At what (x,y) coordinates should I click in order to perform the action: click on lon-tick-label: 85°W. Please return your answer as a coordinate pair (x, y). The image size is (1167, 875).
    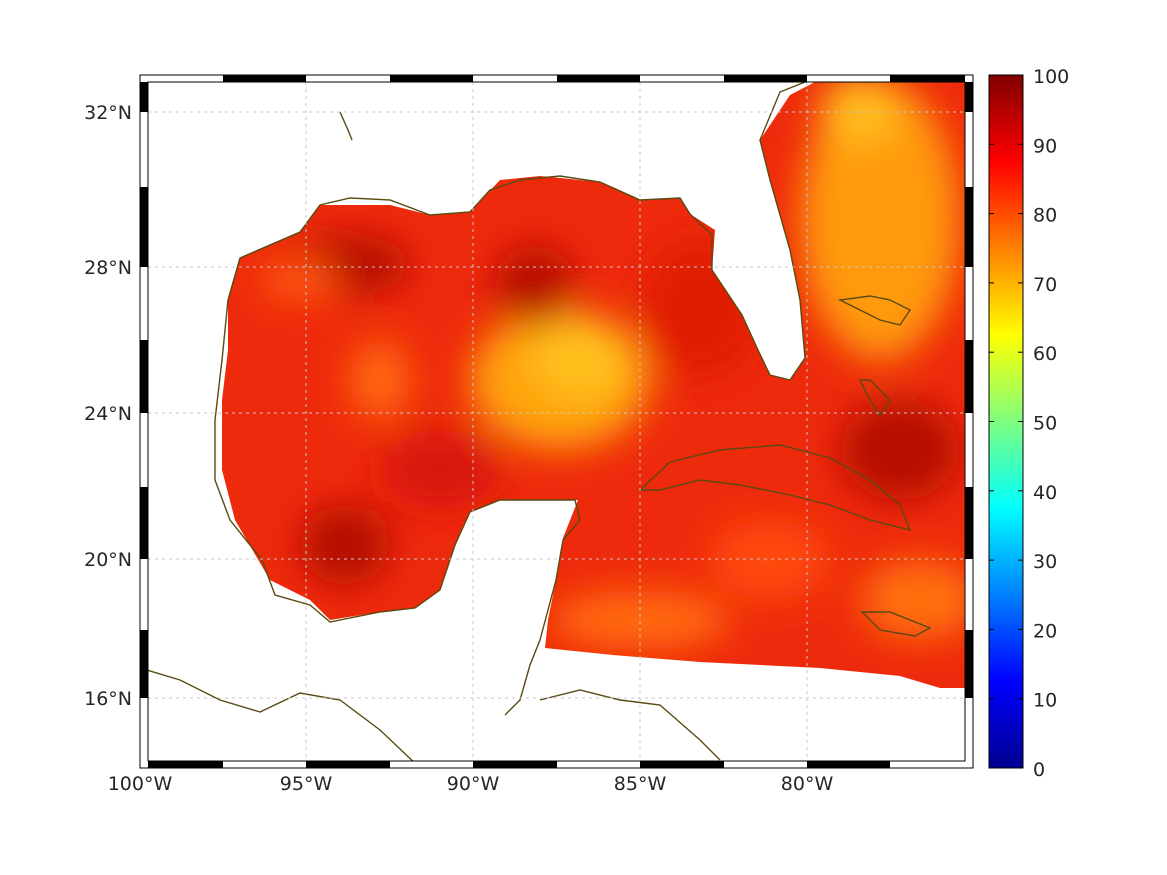
    Looking at the image, I should click on (640, 784).